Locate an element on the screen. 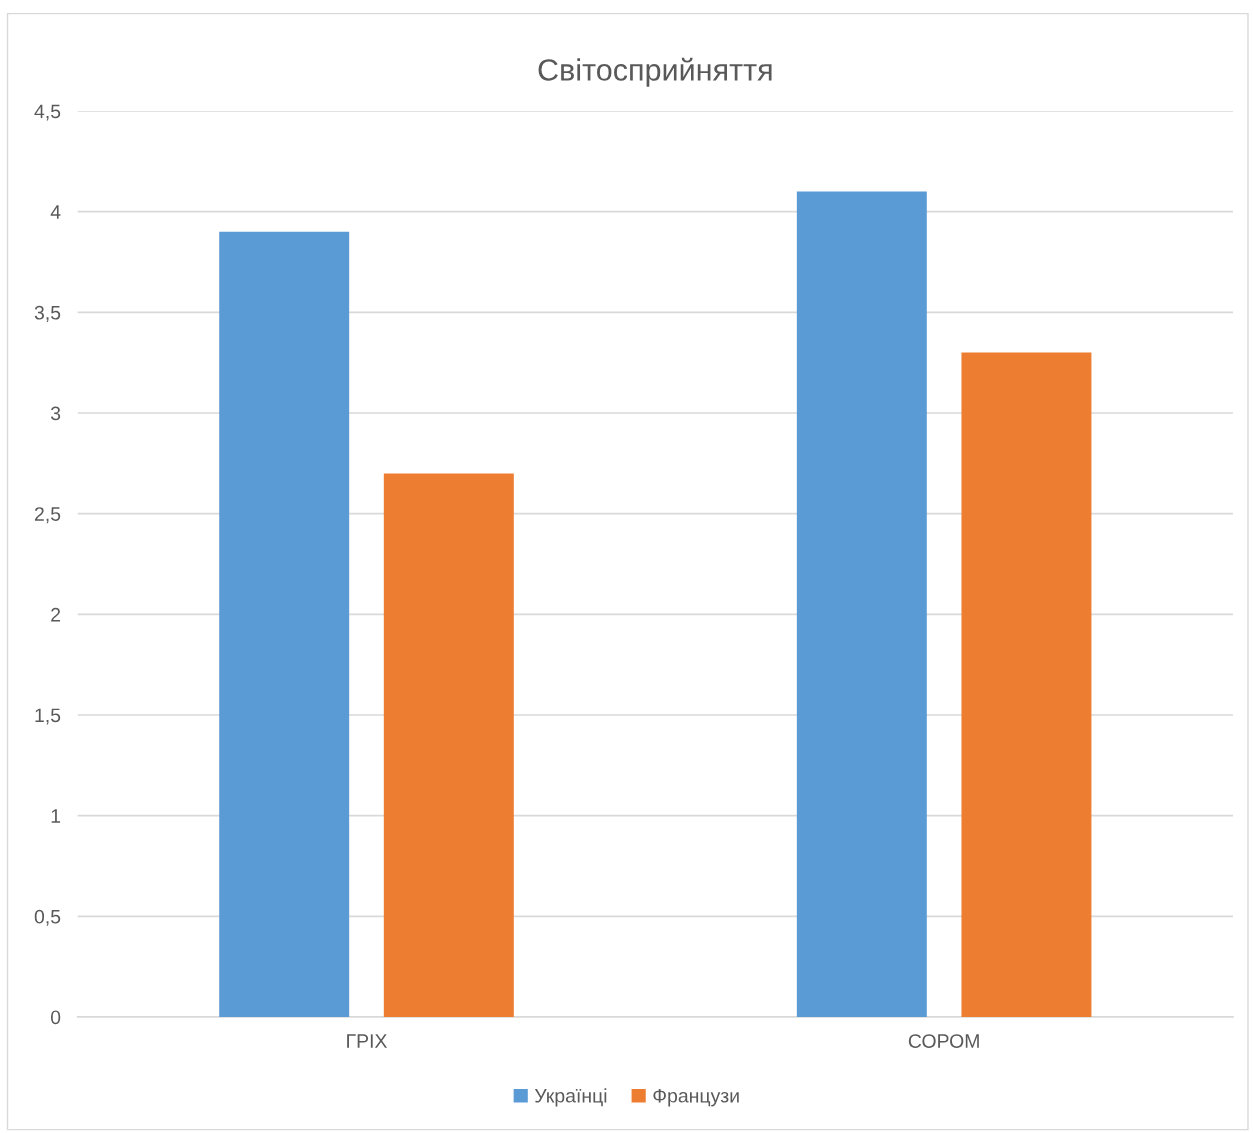 This screenshot has height=1133, width=1253. x-tick-label: ГРІХ is located at coordinates (367, 1041).